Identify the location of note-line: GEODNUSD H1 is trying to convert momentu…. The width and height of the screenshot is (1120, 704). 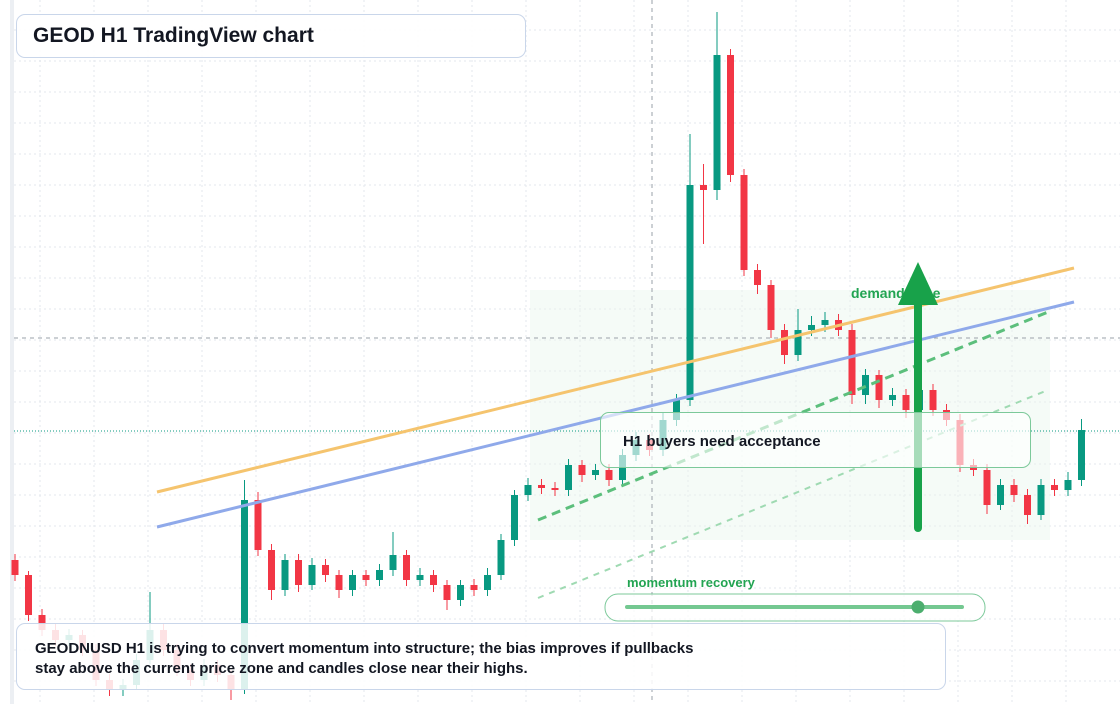
(364, 648).